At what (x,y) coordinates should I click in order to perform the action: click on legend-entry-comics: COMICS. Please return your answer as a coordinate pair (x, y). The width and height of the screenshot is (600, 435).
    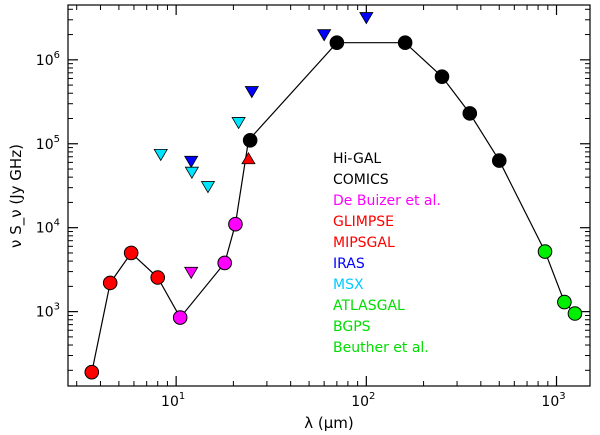
    Looking at the image, I should click on (361, 180).